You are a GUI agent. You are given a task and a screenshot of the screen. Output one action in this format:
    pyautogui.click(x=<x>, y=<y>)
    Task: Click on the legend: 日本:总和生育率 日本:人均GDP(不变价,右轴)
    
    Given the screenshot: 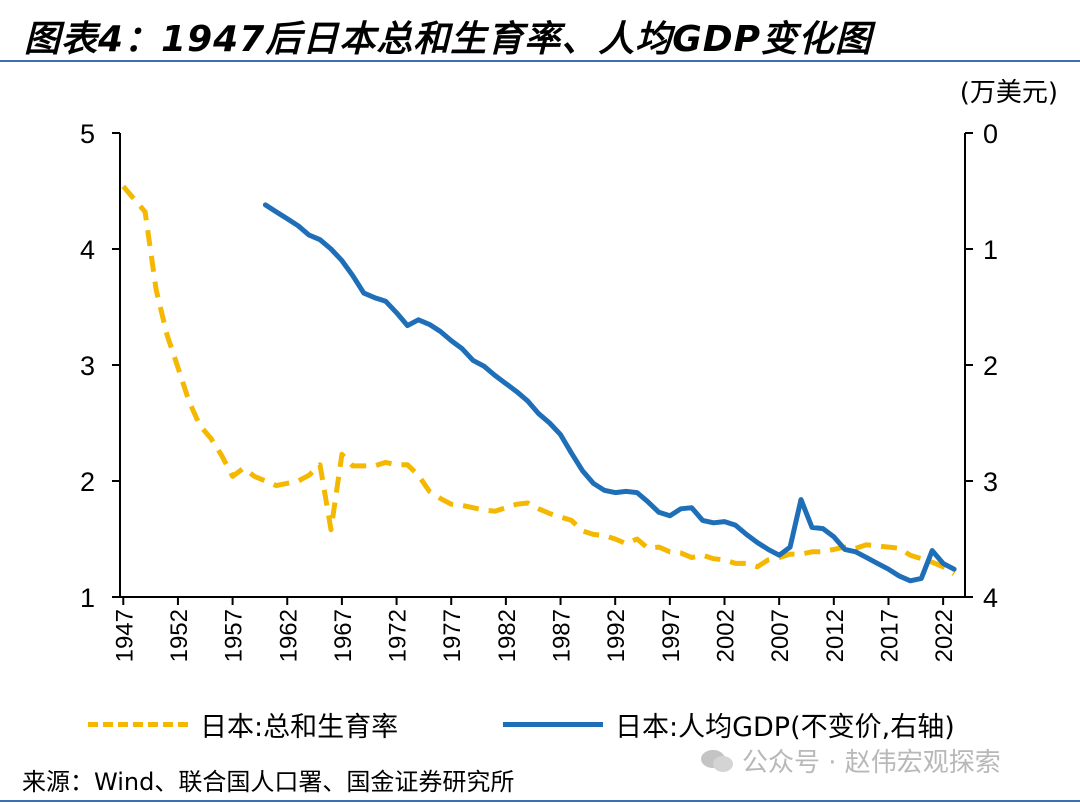 What is the action you would take?
    pyautogui.click(x=540, y=725)
    